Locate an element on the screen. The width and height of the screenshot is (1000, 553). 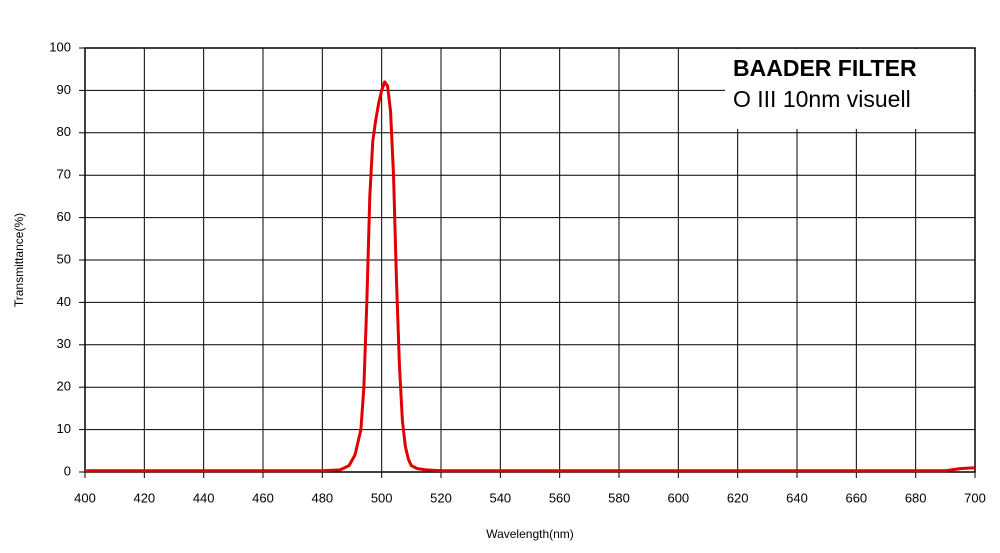
legend-box is located at coordinates (849, 89).